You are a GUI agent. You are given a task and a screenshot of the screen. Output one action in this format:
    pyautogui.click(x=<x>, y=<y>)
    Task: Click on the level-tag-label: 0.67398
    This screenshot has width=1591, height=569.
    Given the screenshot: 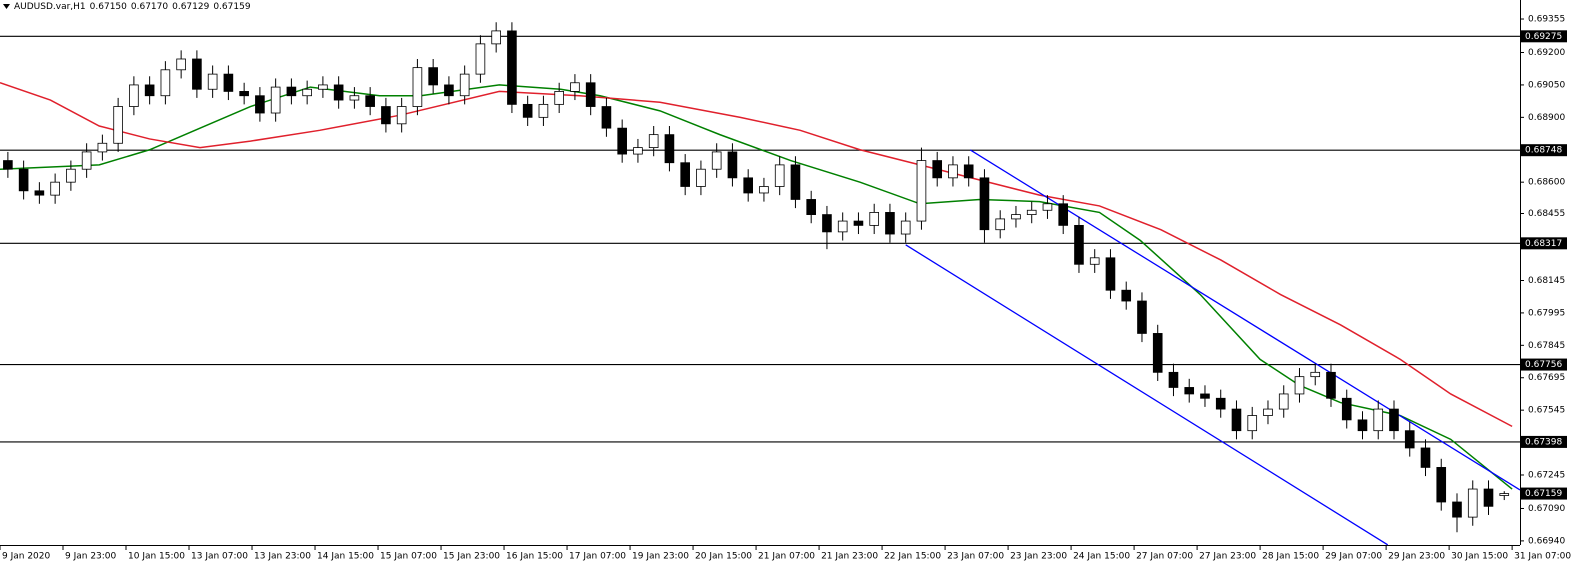 What is the action you would take?
    pyautogui.click(x=1543, y=442)
    